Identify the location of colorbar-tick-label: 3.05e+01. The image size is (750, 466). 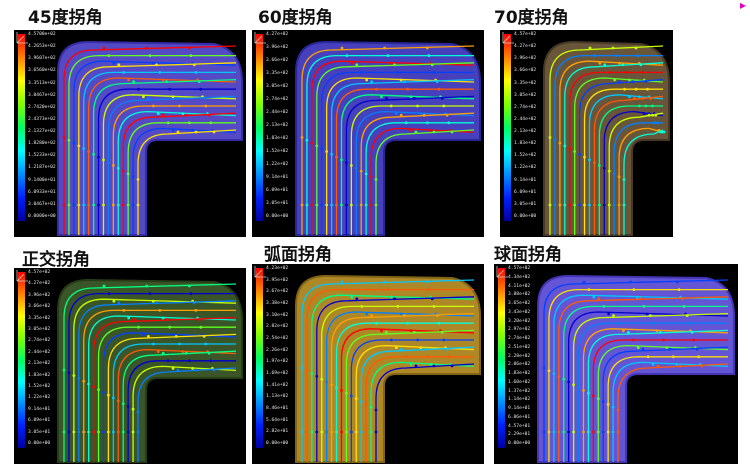
(277, 203).